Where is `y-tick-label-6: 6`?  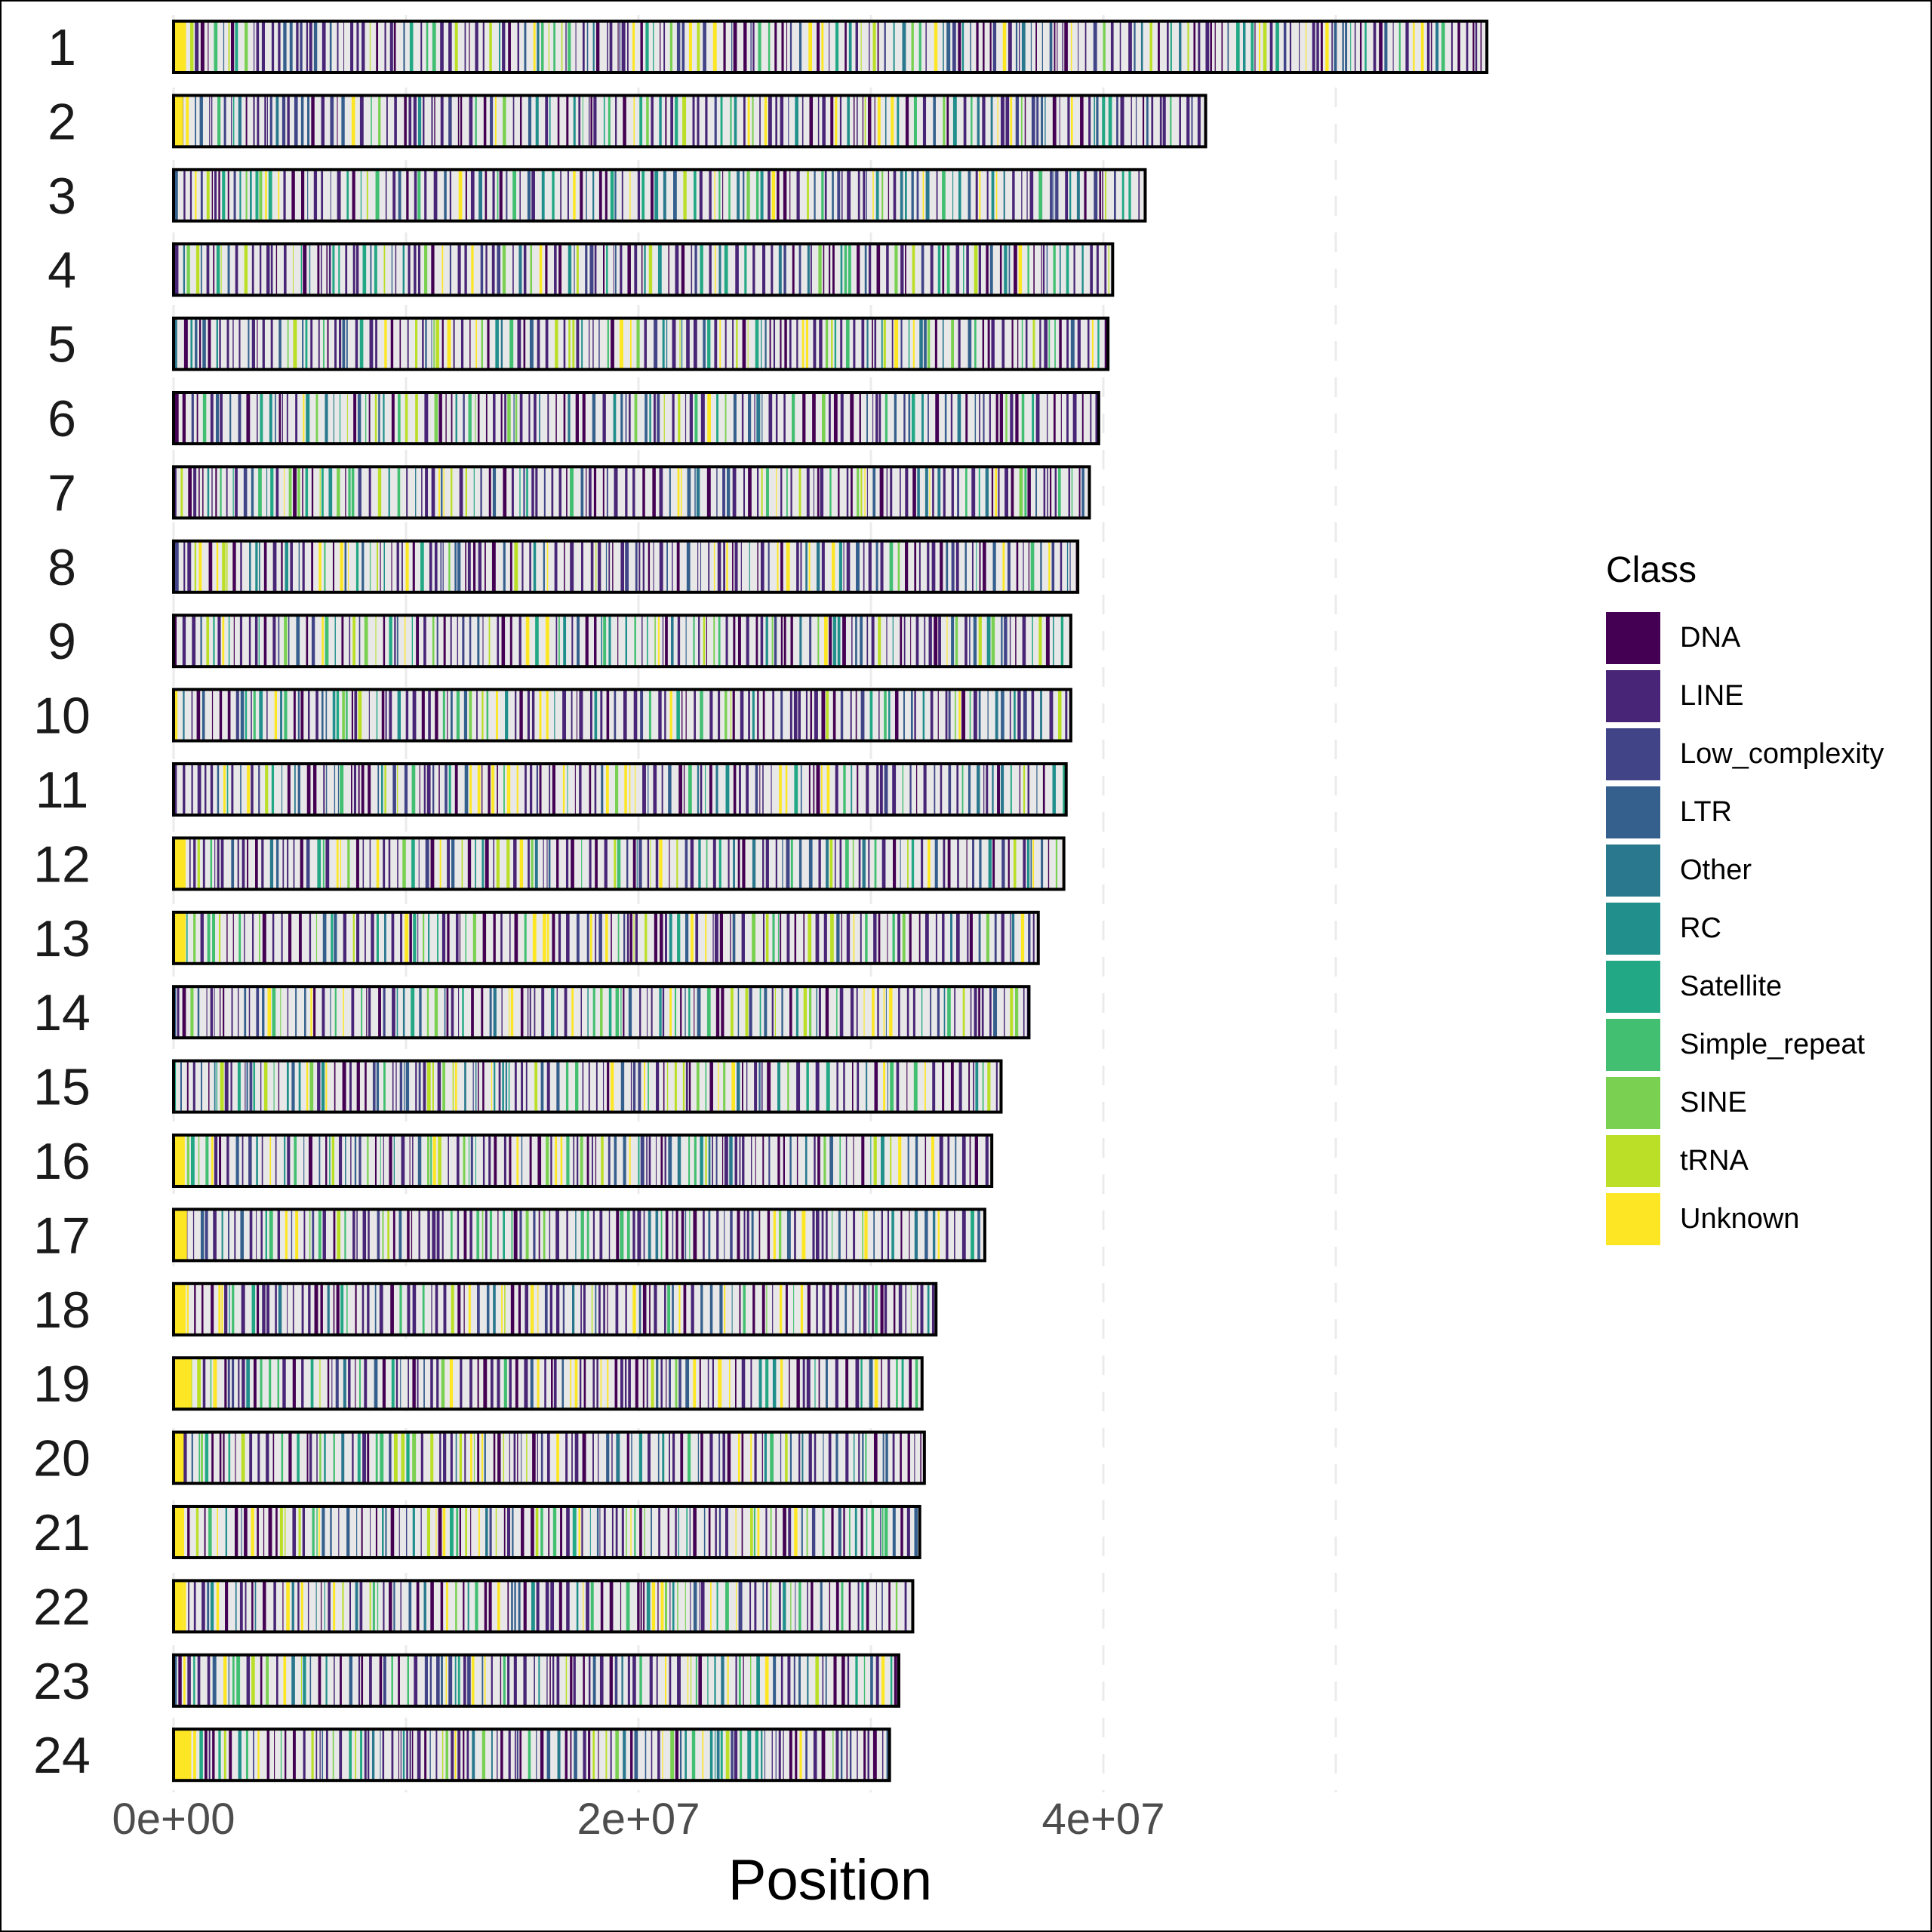
y-tick-label-6: 6 is located at coordinates (62, 419).